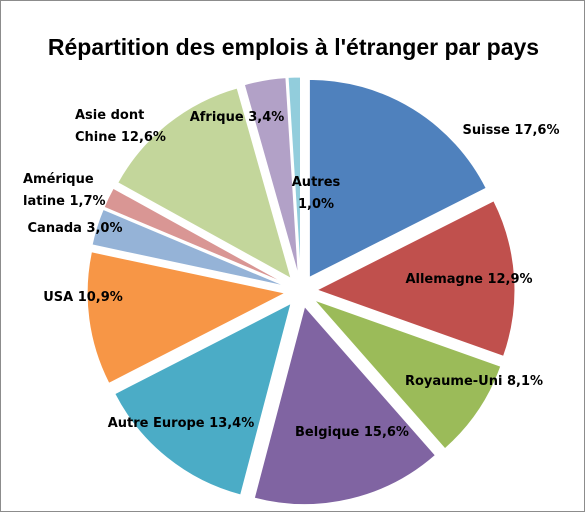 The image size is (585, 512). What do you see at coordinates (474, 381) in the screenshot?
I see `slice-data-label: Royaume-Uni 8,1%` at bounding box center [474, 381].